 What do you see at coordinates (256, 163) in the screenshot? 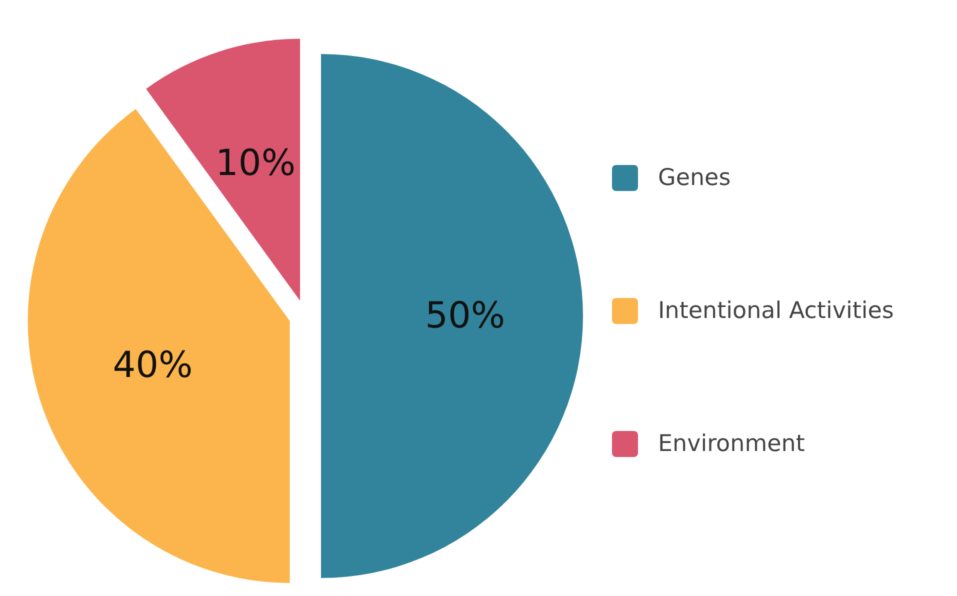
I see `data-label: 10%` at bounding box center [256, 163].